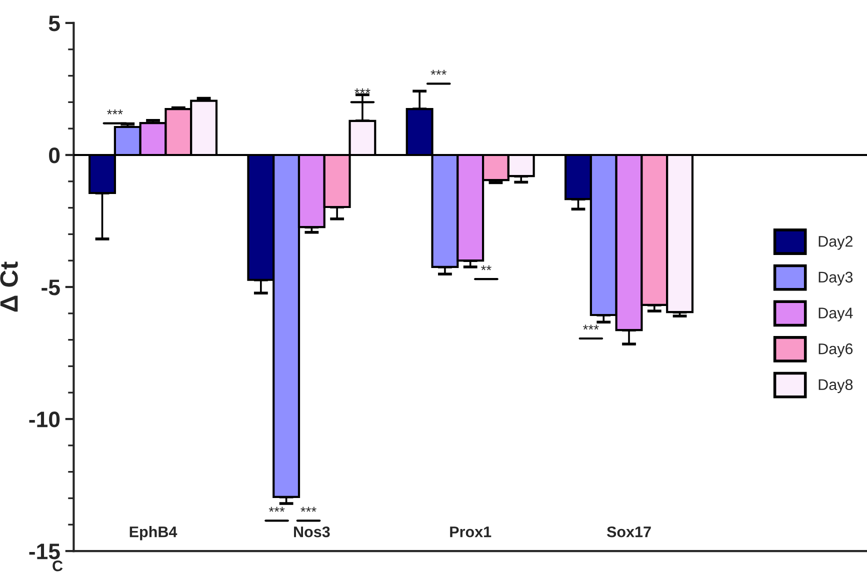 This screenshot has height=574, width=867. Describe the element at coordinates (44, 552) in the screenshot. I see `y-tick-label: -15` at that location.